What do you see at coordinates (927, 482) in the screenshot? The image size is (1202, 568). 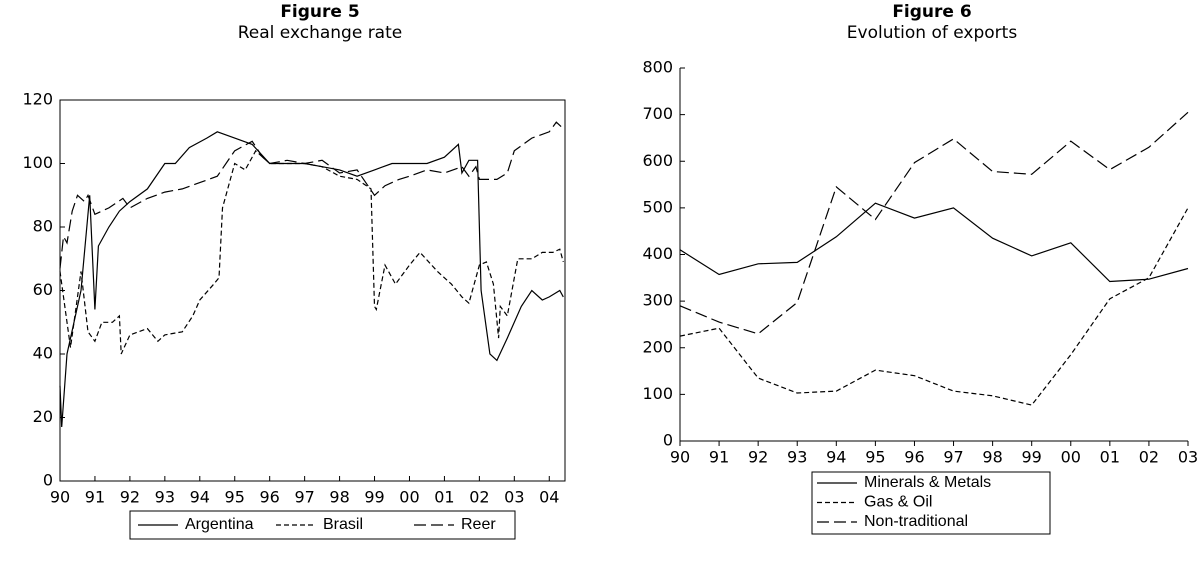 I see `legend-label: Minerals & Metals` at bounding box center [927, 482].